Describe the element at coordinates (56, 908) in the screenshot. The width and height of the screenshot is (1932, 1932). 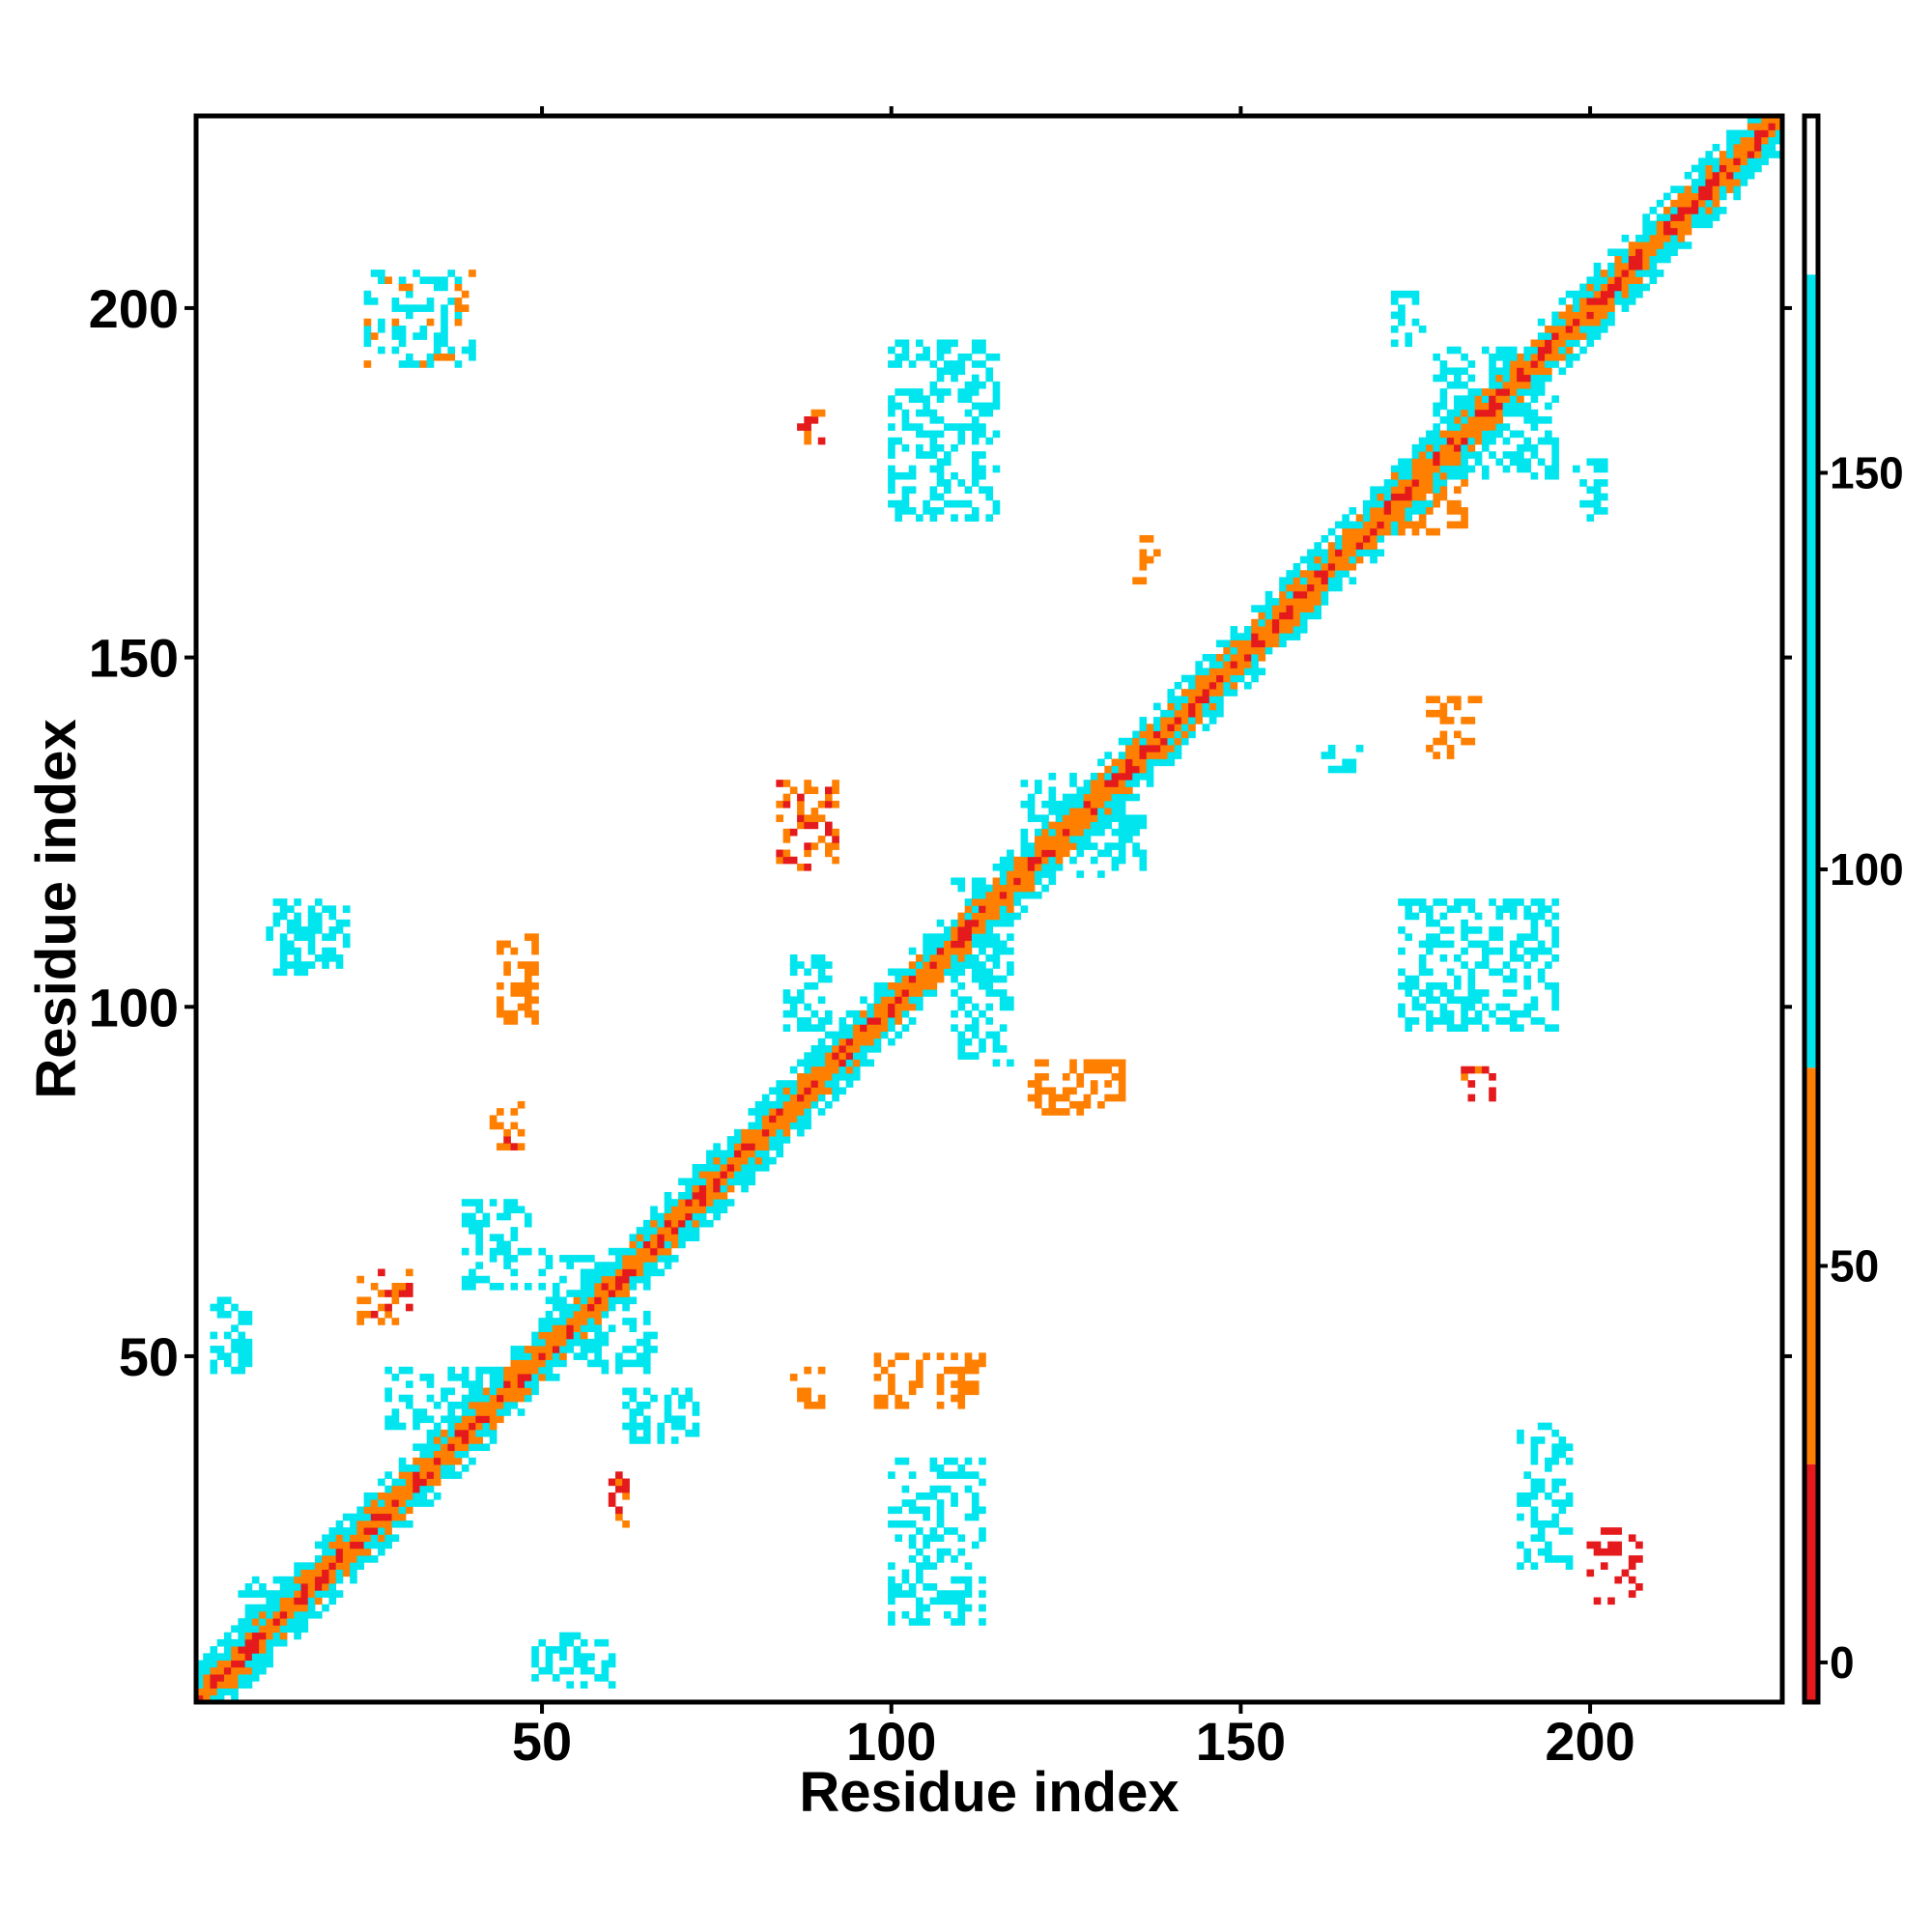
I see `y-axis-title: Residue index` at that location.